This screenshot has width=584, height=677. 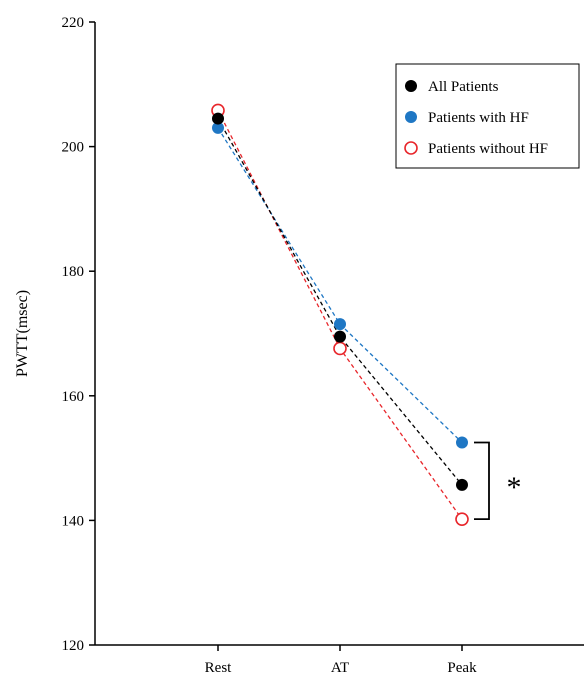 I want to click on x-tick-label: AT, so click(x=340, y=668).